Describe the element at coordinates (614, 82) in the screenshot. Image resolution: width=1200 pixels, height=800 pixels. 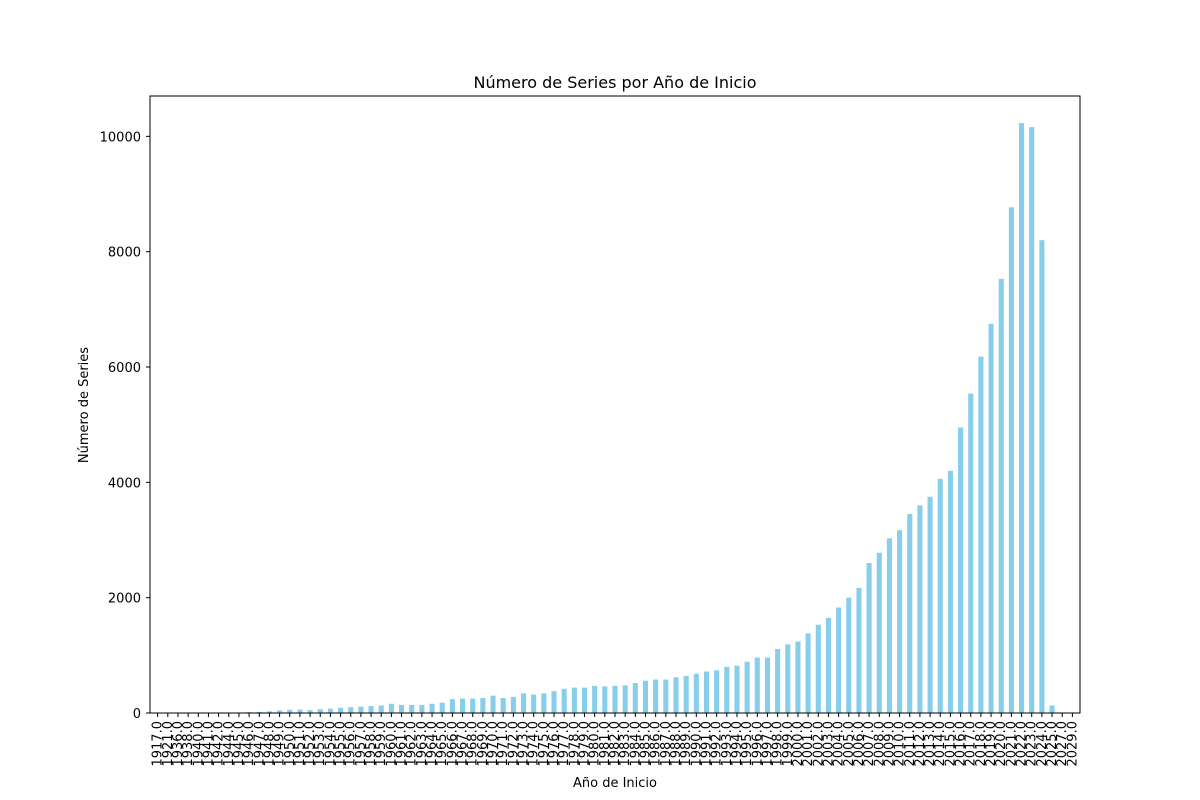
I see `chart-title: Número de Series por Año de Inicio` at that location.